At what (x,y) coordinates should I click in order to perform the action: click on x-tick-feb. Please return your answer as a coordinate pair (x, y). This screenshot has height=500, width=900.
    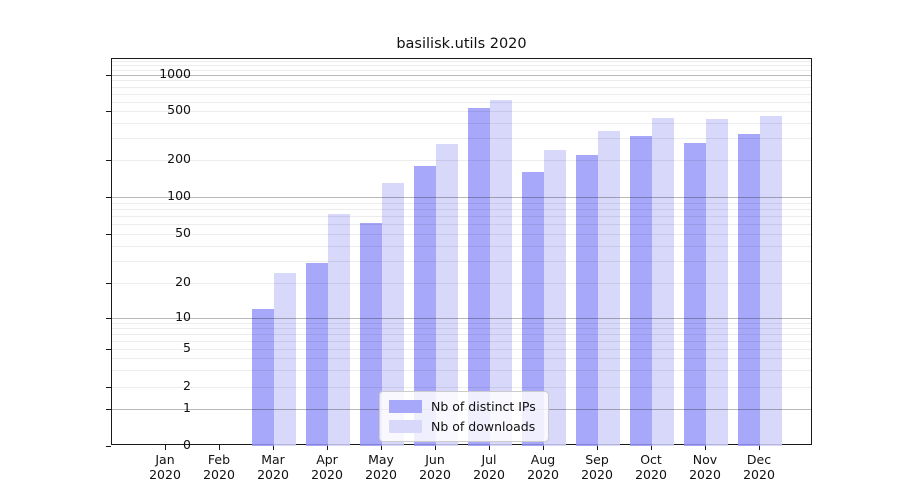
    Looking at the image, I should click on (220, 447).